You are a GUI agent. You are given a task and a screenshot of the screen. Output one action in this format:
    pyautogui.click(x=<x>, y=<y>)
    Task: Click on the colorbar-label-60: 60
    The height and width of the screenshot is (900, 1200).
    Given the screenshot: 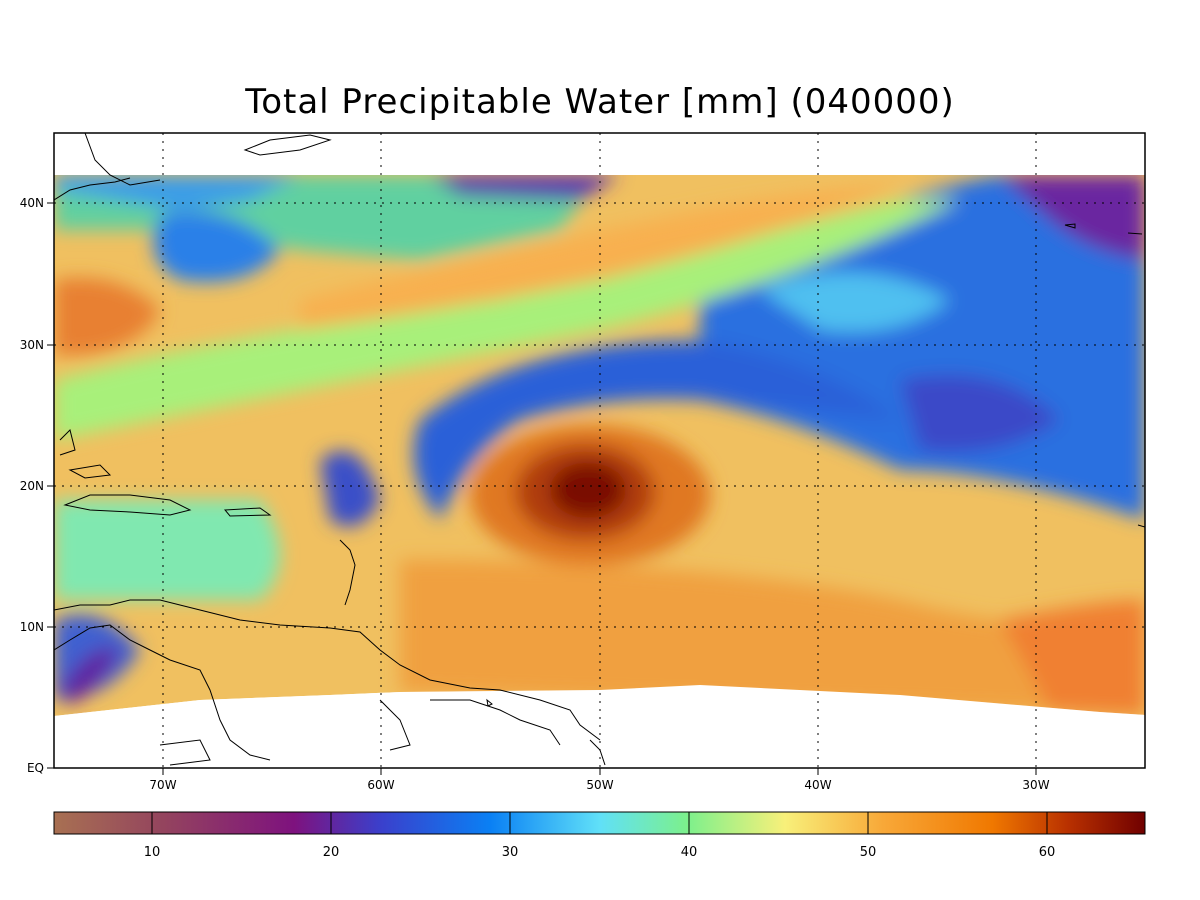 What is the action you would take?
    pyautogui.click(x=1047, y=852)
    